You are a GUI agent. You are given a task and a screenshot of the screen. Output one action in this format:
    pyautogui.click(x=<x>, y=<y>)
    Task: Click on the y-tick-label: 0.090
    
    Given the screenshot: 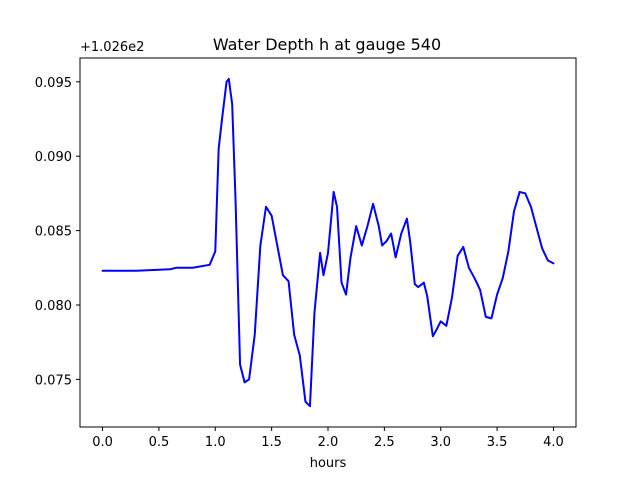 What is the action you would take?
    pyautogui.click(x=53, y=157)
    